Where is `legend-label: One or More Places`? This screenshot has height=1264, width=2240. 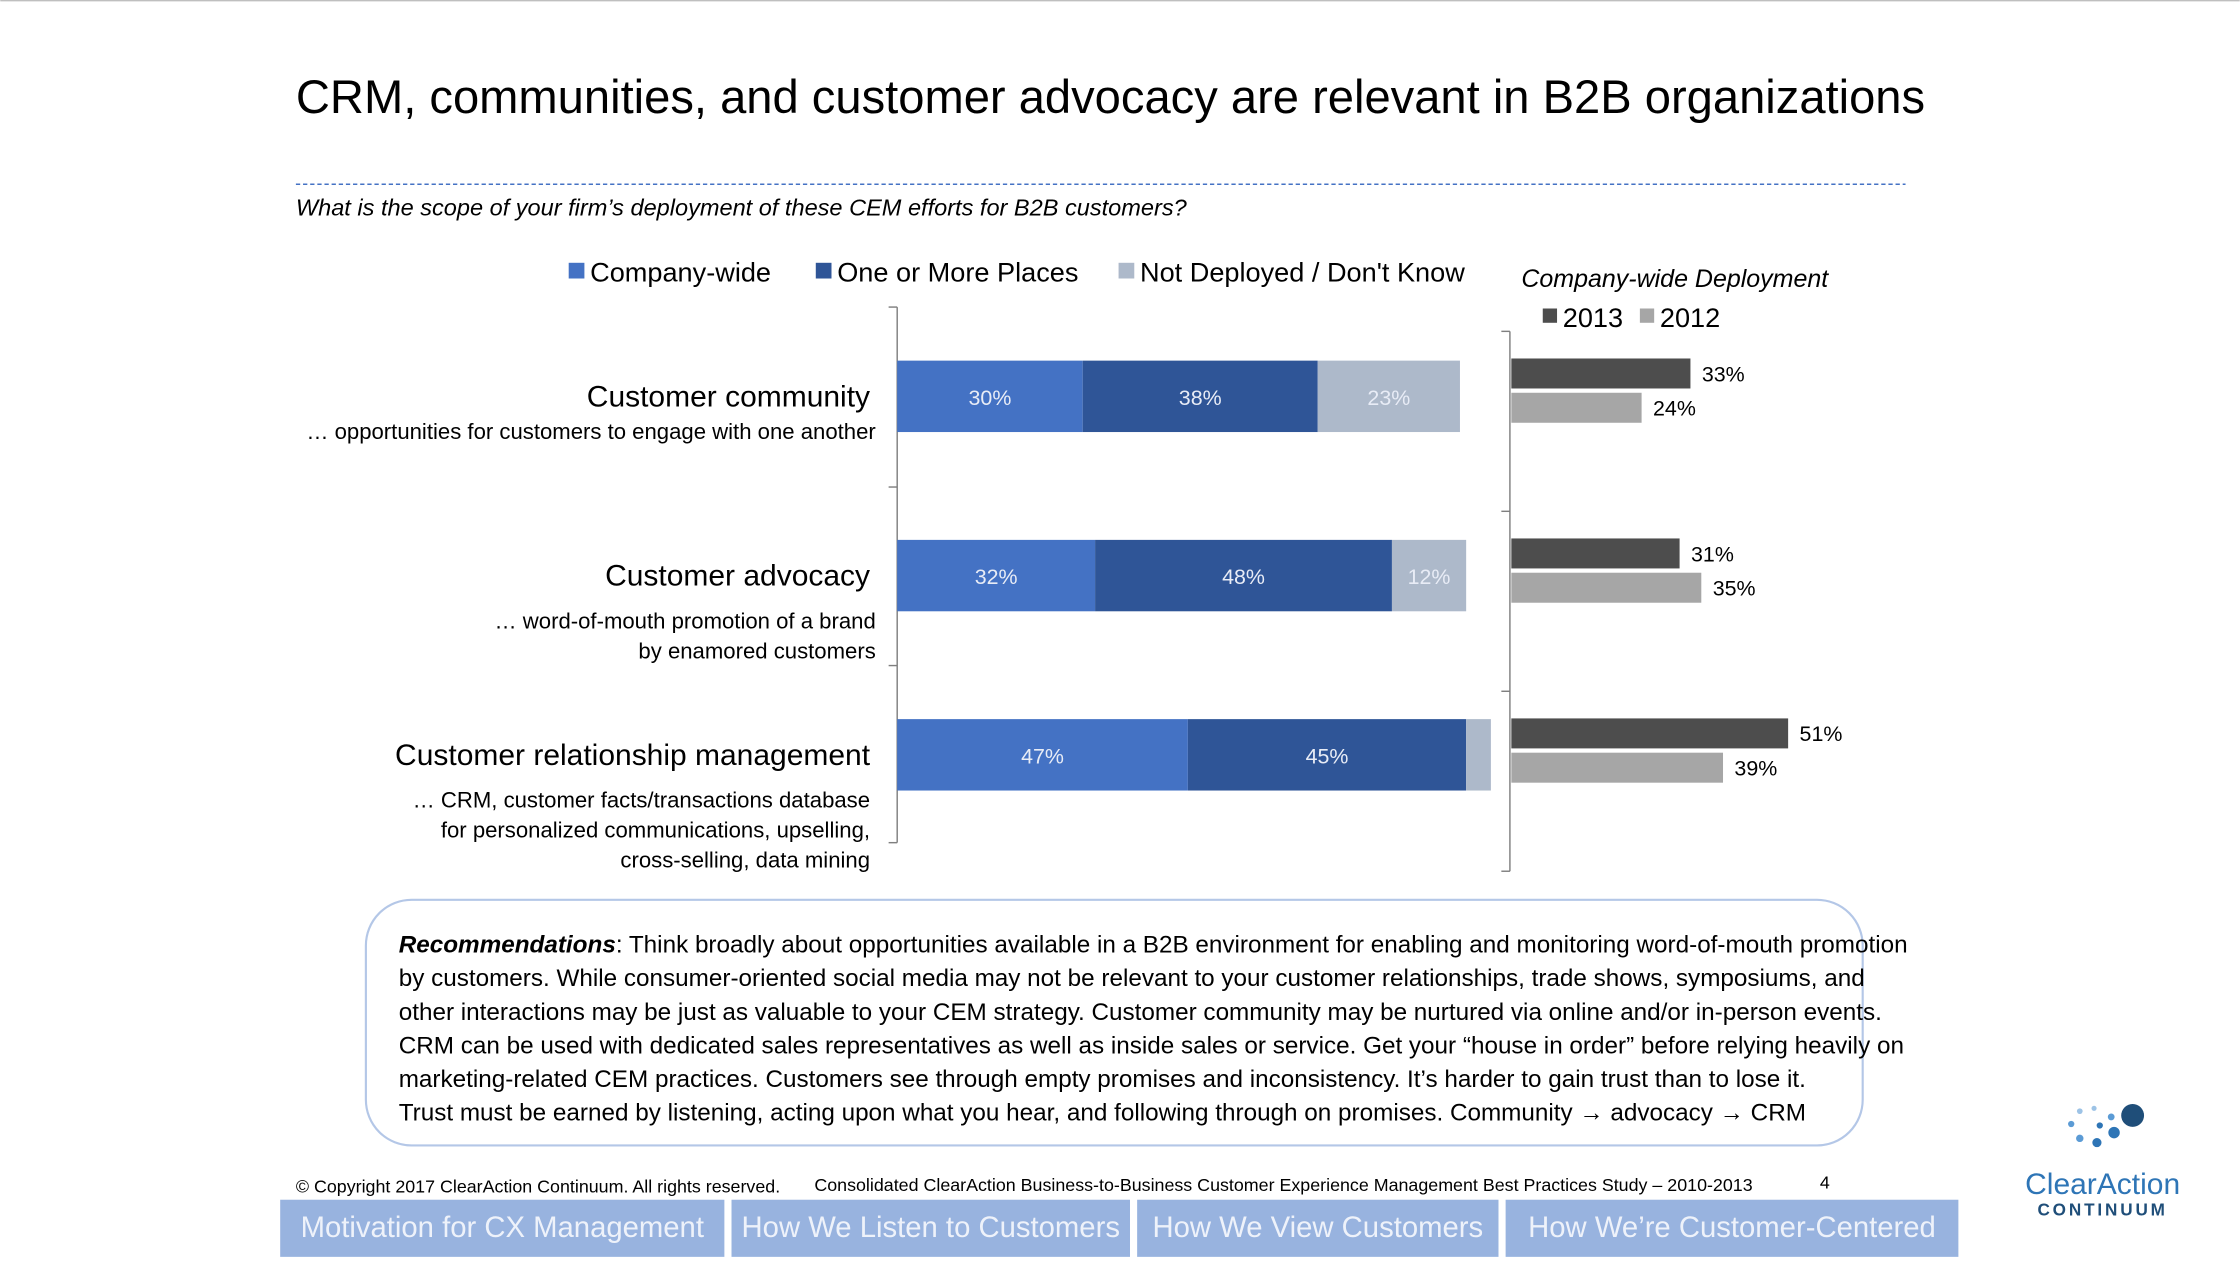
legend-label: One or More Places is located at coordinates (957, 271).